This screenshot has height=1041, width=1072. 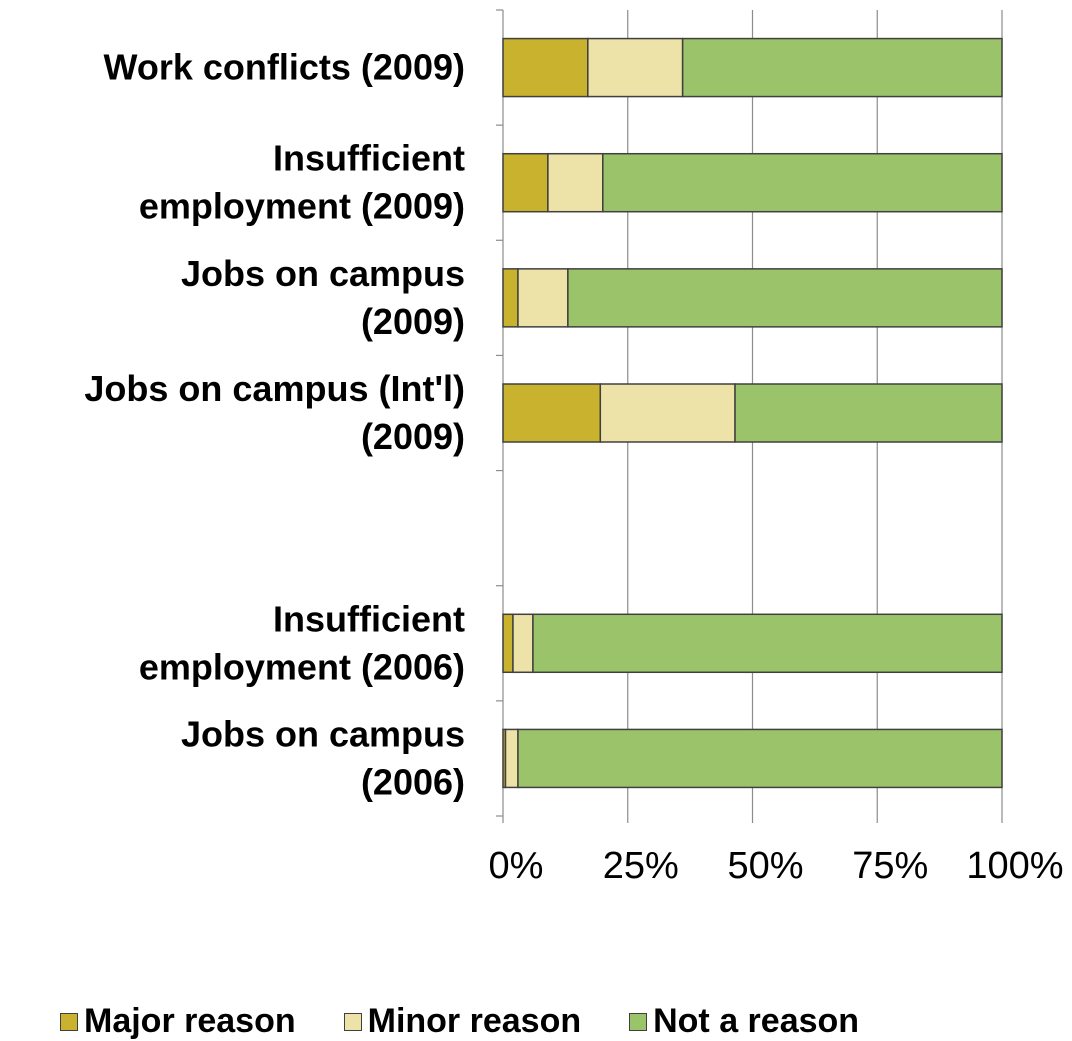 I want to click on legend-label-not: Not a reason, so click(x=756, y=1021).